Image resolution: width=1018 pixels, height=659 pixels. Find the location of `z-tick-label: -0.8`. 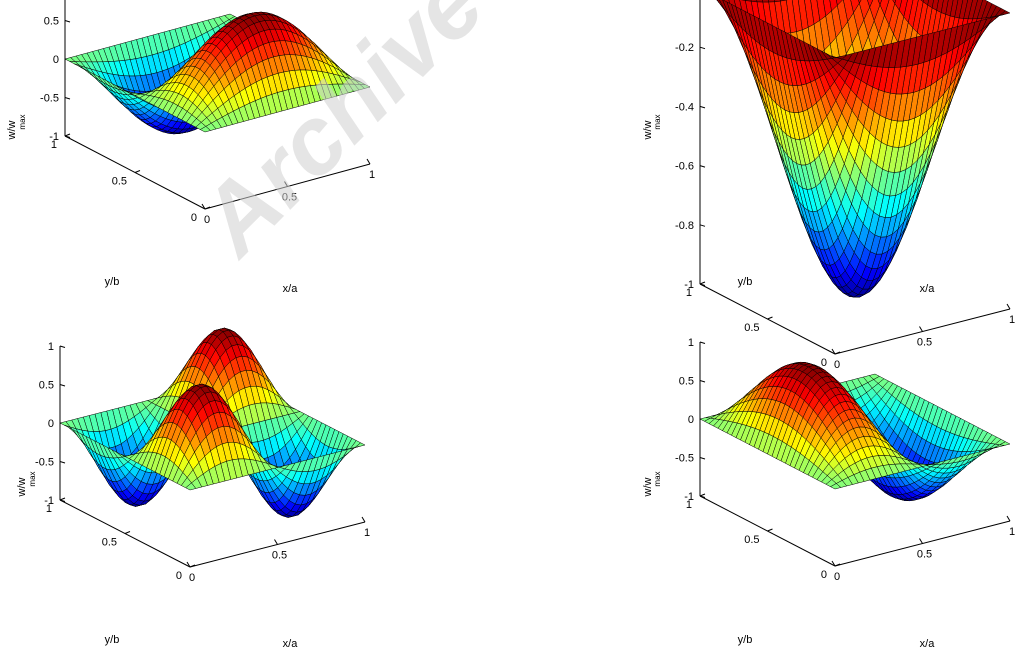

z-tick-label: -0.8 is located at coordinates (684, 226).